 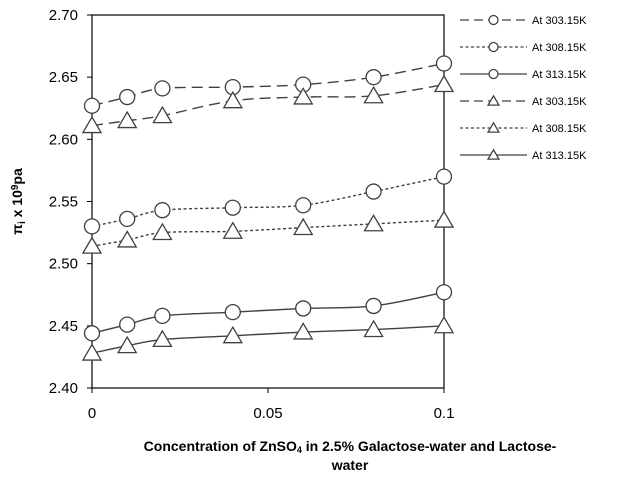 I want to click on y-tick-label: 2.55, so click(x=63, y=202).